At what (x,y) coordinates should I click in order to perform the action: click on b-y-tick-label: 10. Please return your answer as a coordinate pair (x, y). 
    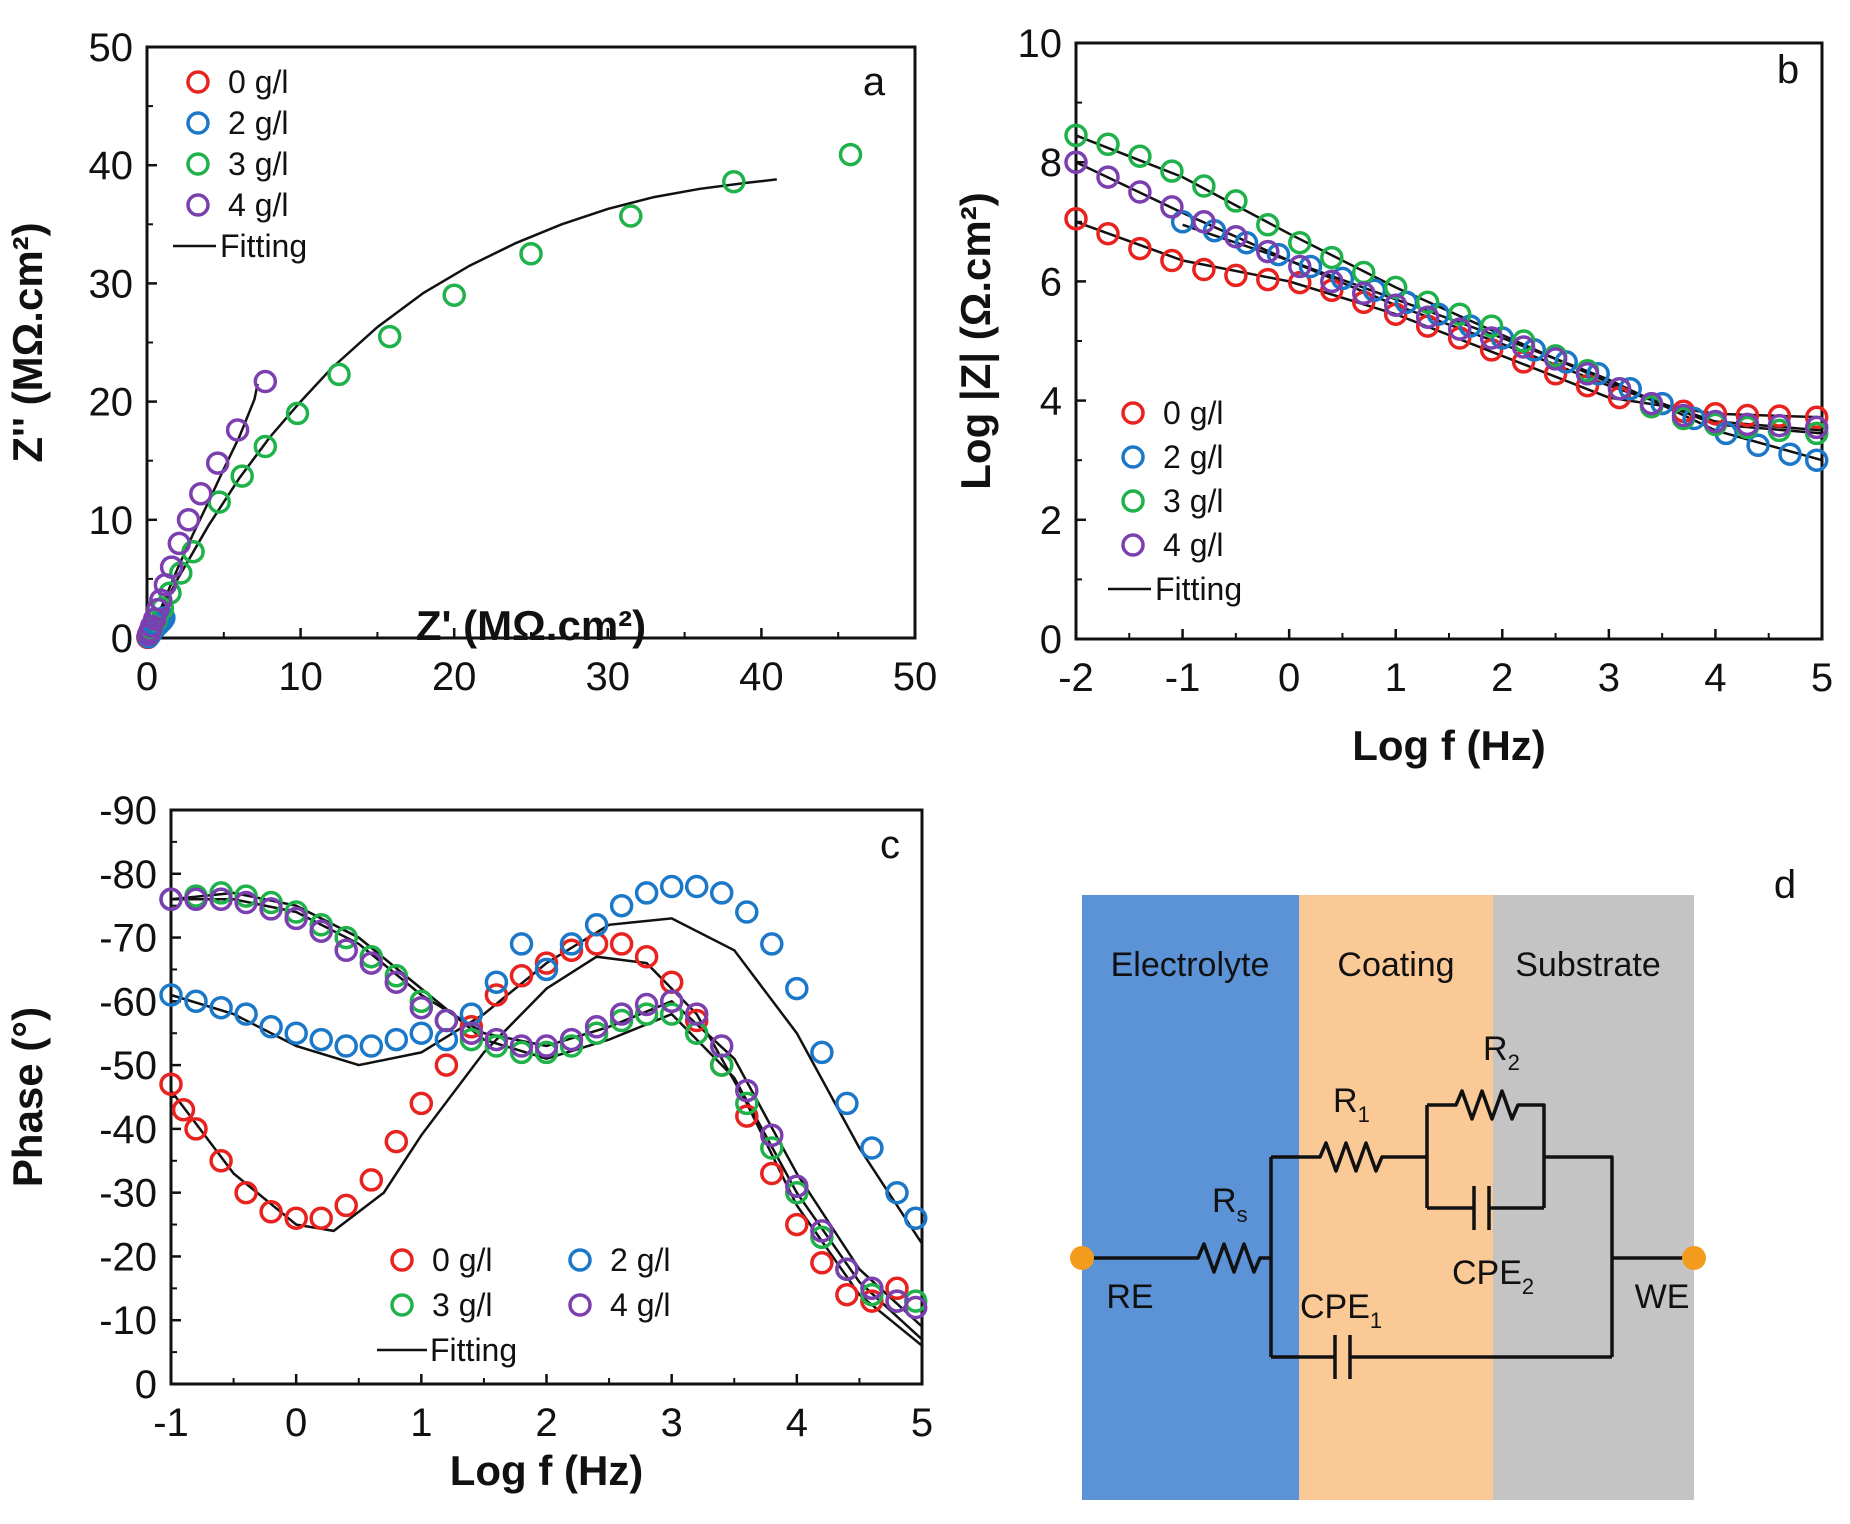
    Looking at the image, I should click on (1040, 44).